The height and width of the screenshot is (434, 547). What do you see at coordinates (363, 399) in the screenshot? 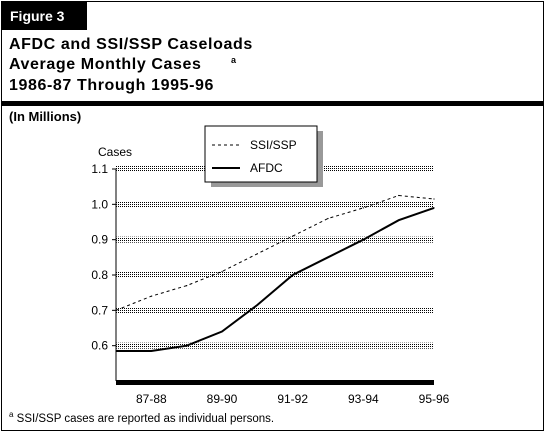
I see `x-tick-label: 93-94` at bounding box center [363, 399].